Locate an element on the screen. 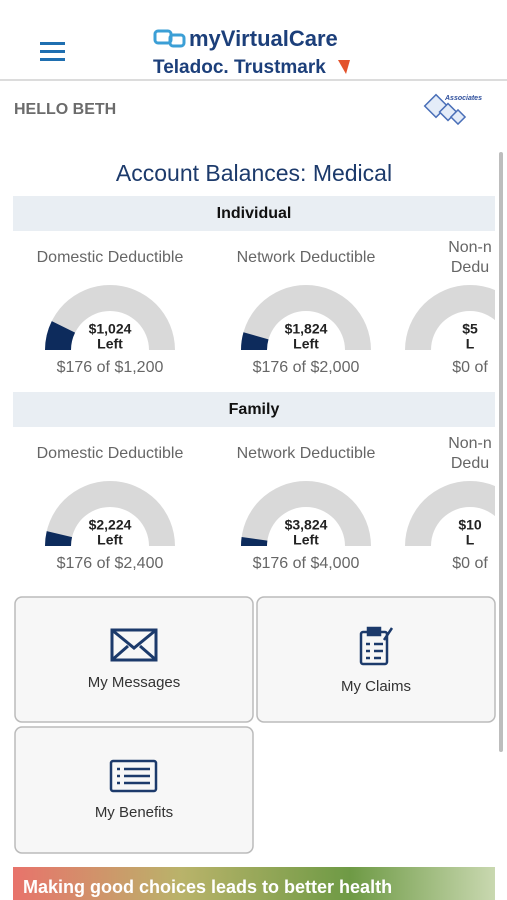 This screenshot has width=507, height=900. clipboard-icon is located at coordinates (376, 646).